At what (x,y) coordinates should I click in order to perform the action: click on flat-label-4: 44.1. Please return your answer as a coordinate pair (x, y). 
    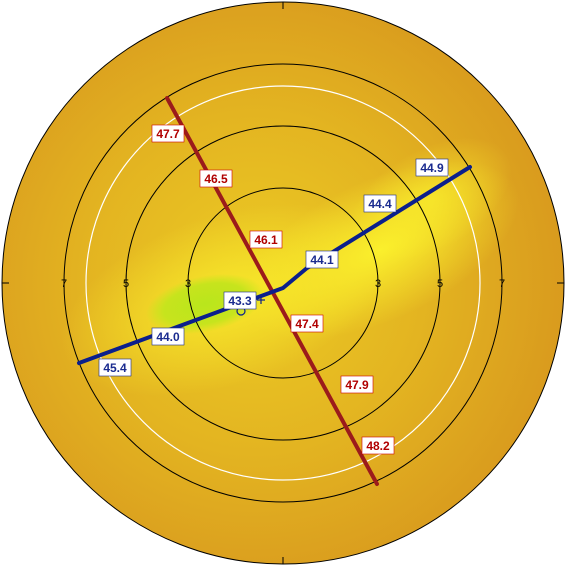
    Looking at the image, I should click on (322, 259).